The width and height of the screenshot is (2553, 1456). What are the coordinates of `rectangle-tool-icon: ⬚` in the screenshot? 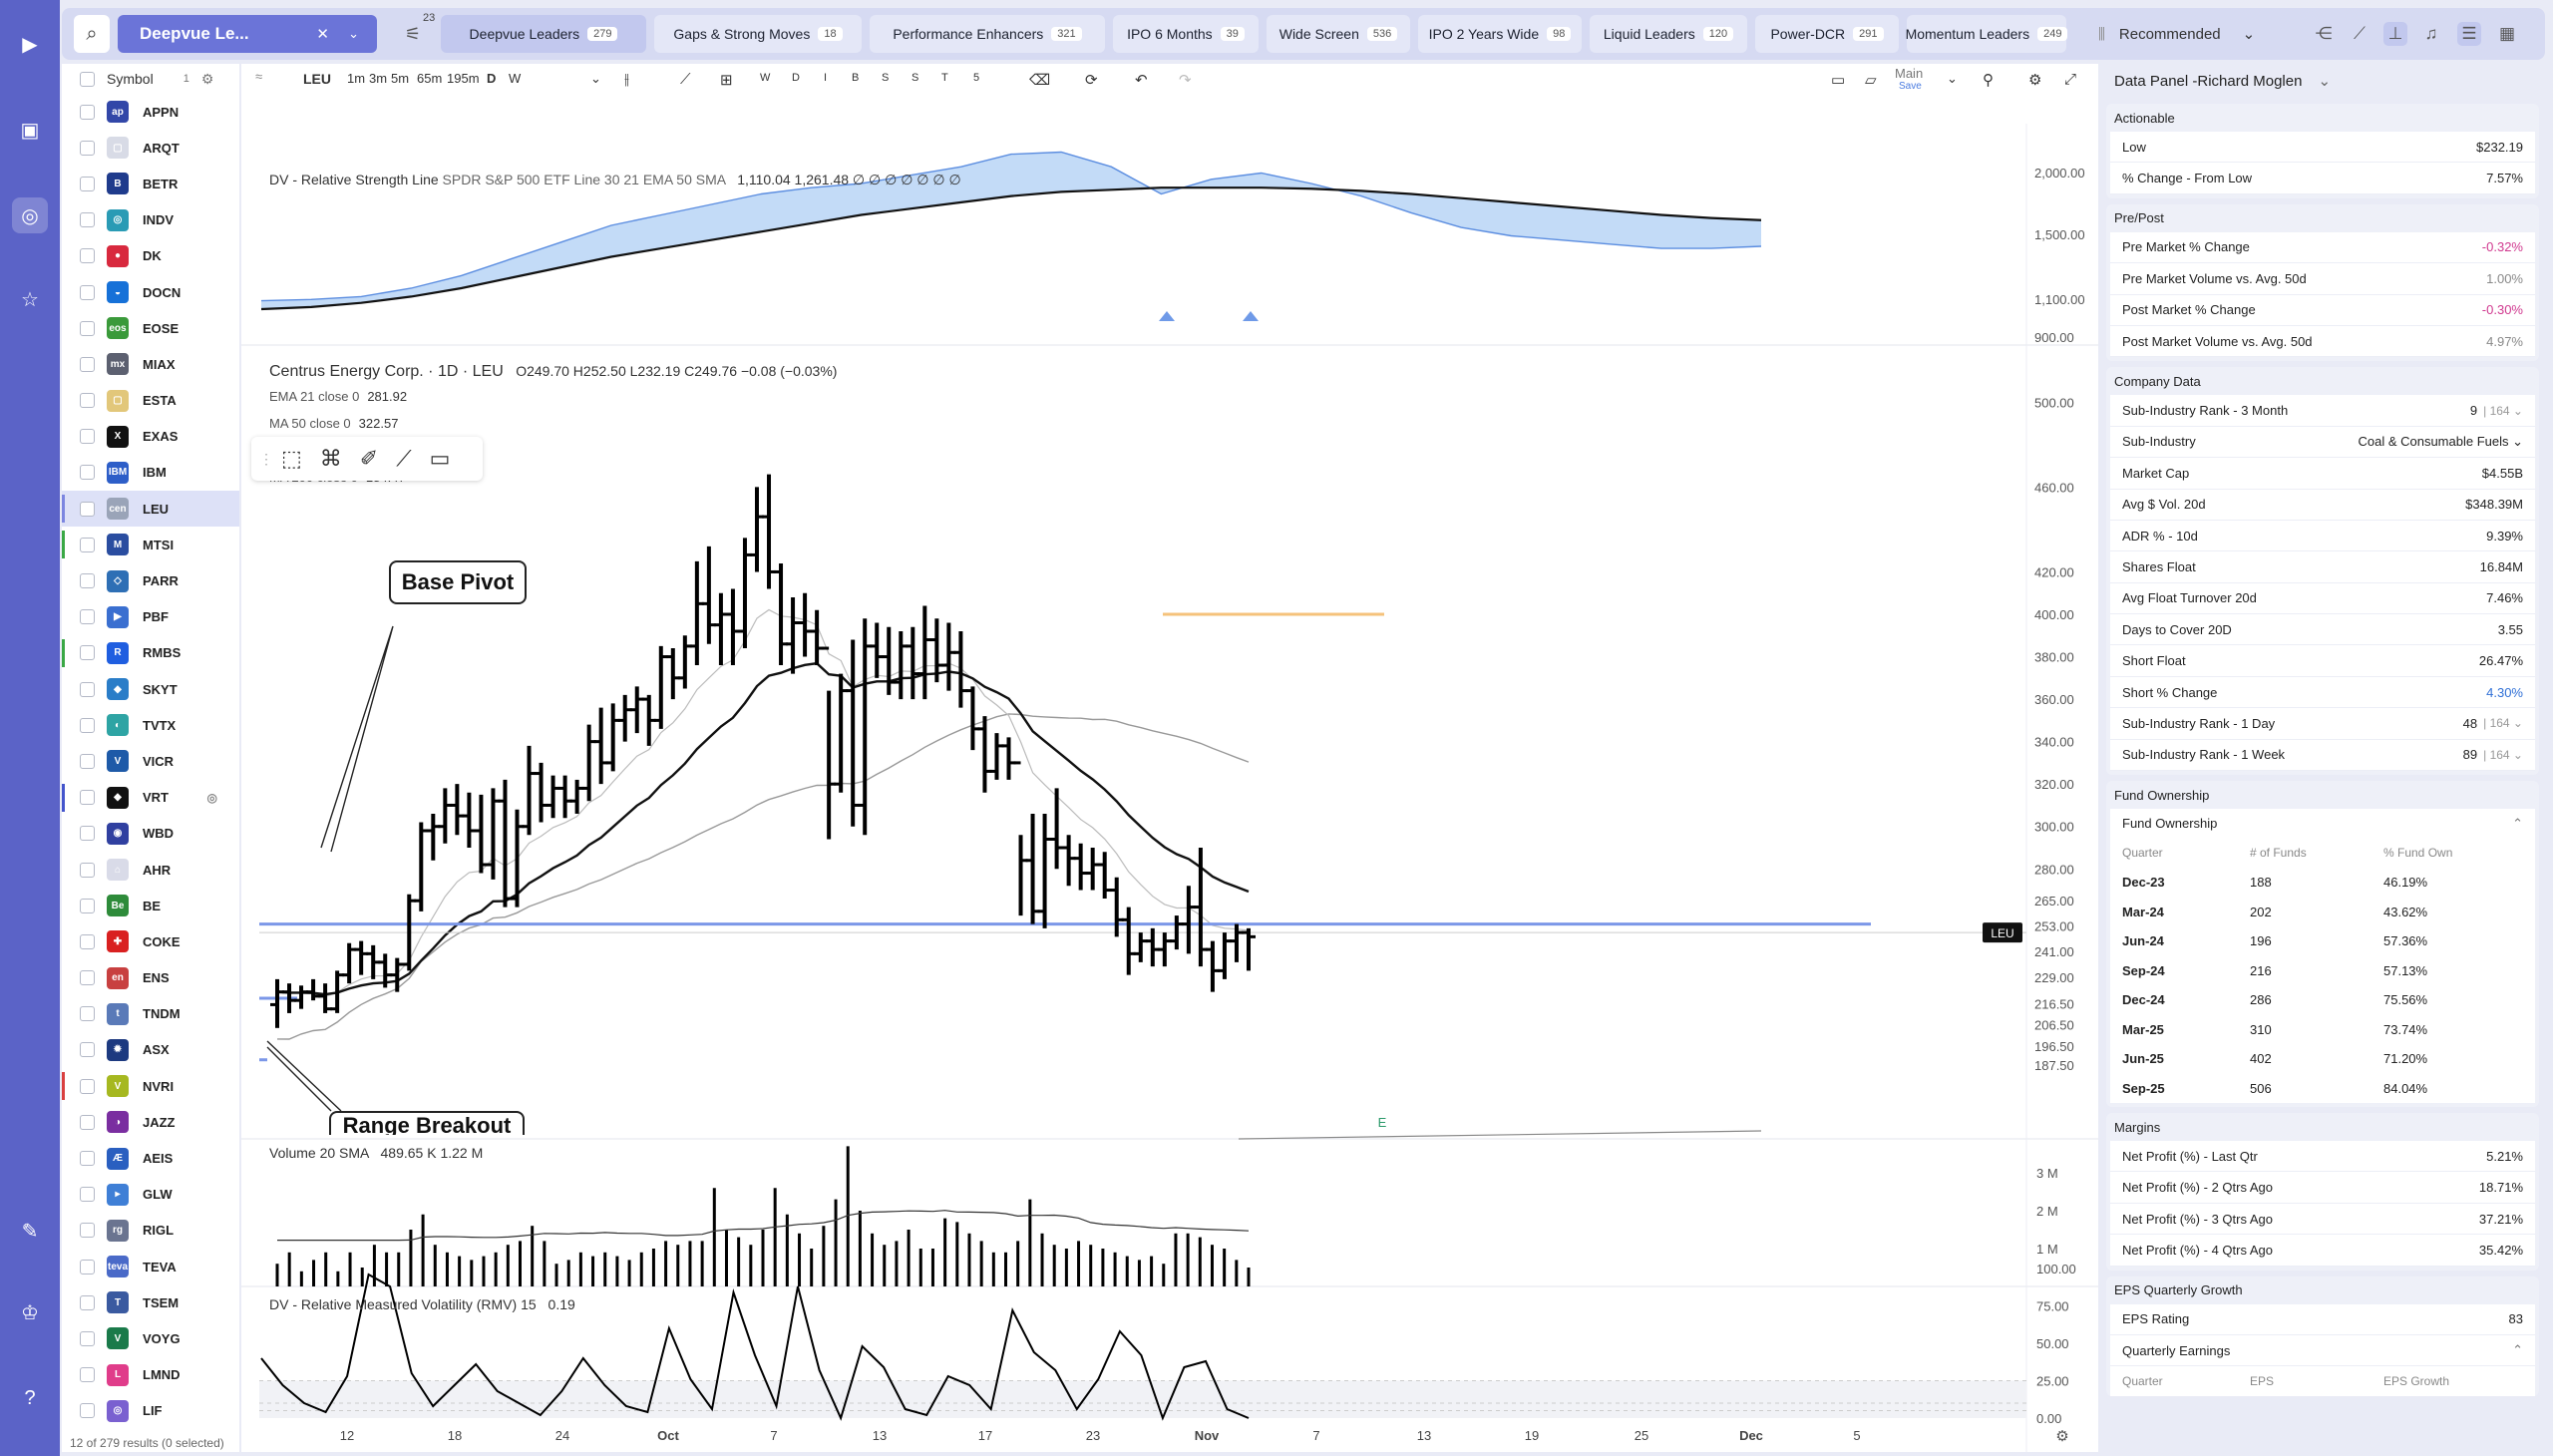 It's located at (292, 458).